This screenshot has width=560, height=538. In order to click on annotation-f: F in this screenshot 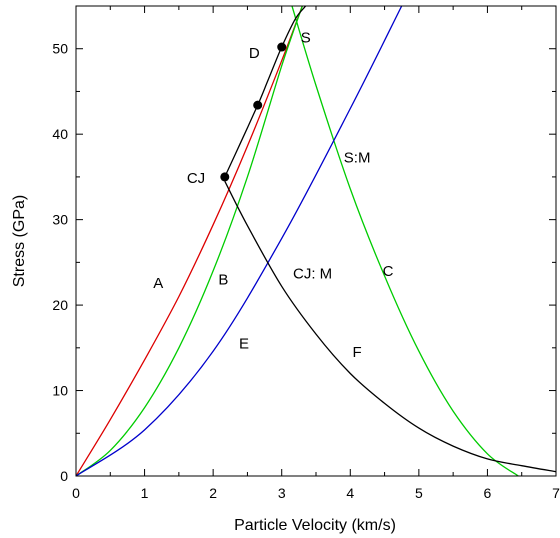, I will do `click(357, 352)`.